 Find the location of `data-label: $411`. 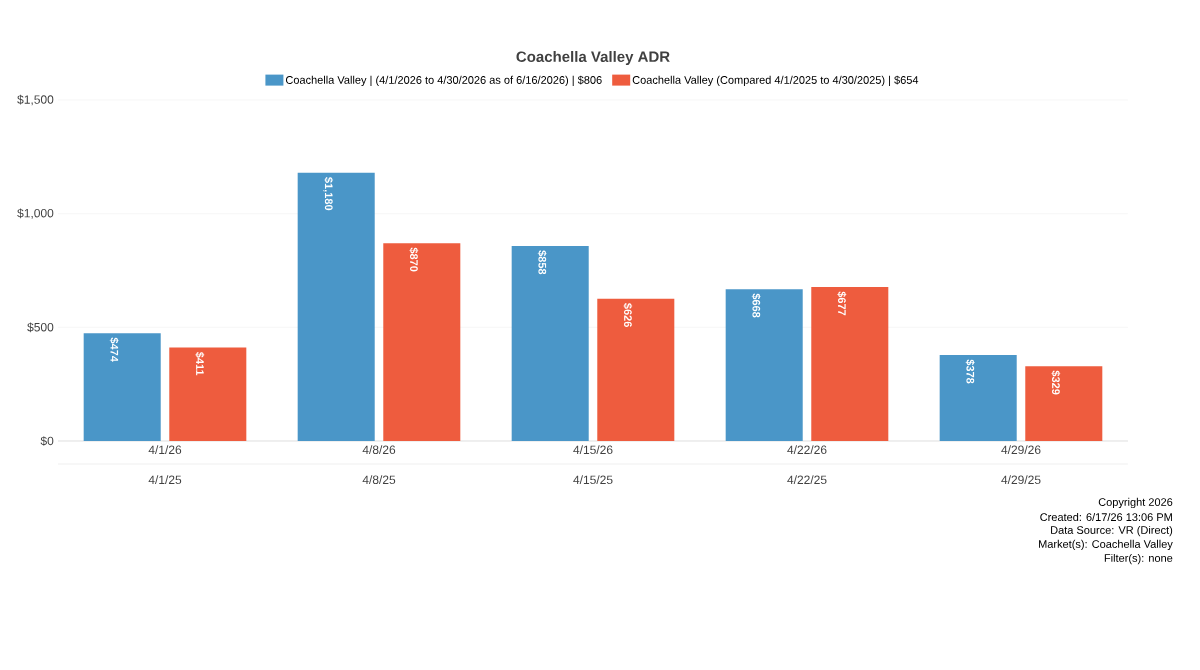

data-label: $411 is located at coordinates (200, 363).